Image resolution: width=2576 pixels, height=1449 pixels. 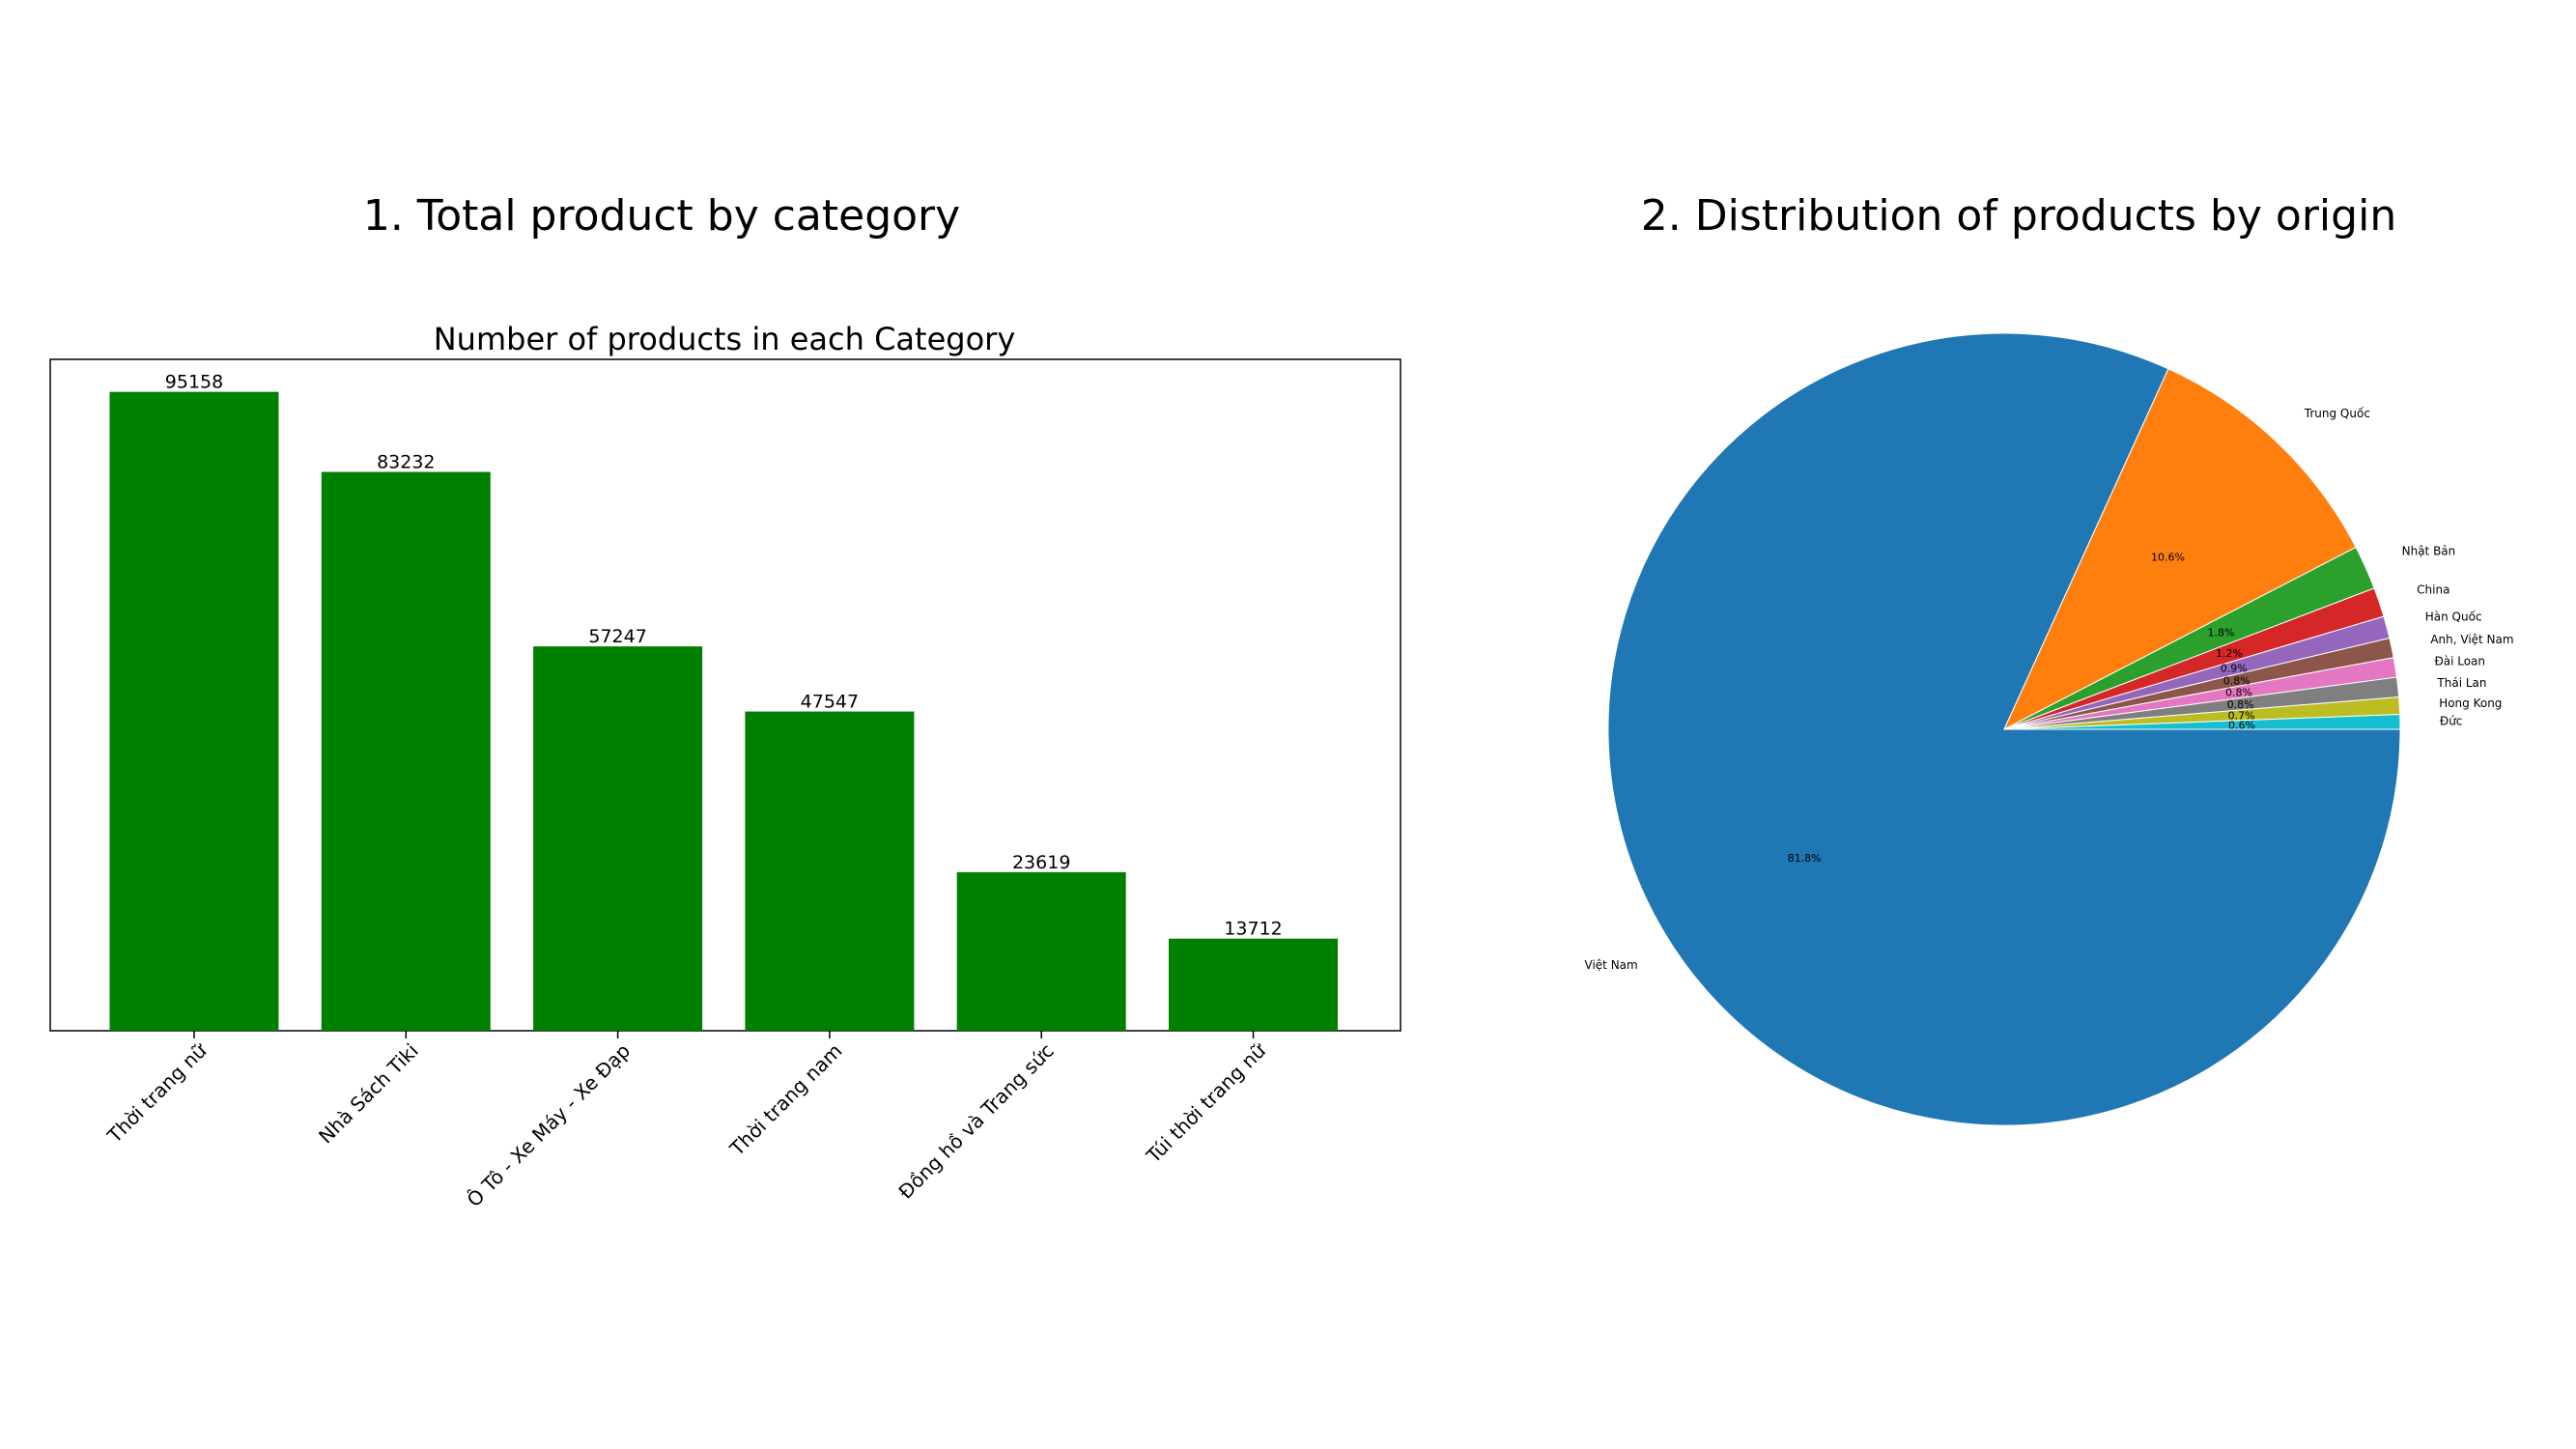 What do you see at coordinates (2471, 639) in the screenshot?
I see `pie-category-label-5: Anh, Việt Nam` at bounding box center [2471, 639].